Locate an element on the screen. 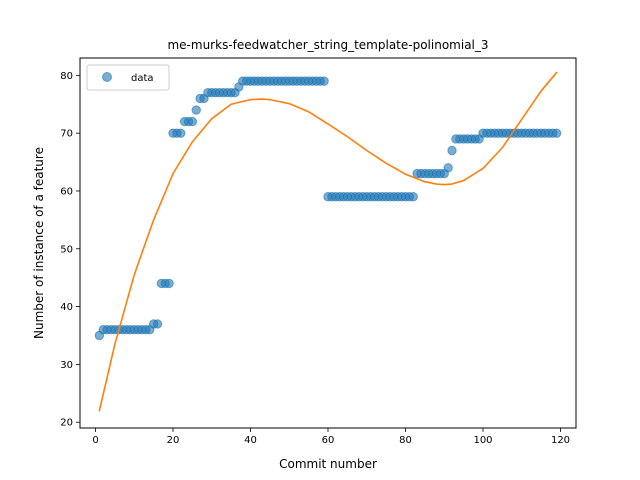  x-axis-label: Commit number is located at coordinates (328, 464).